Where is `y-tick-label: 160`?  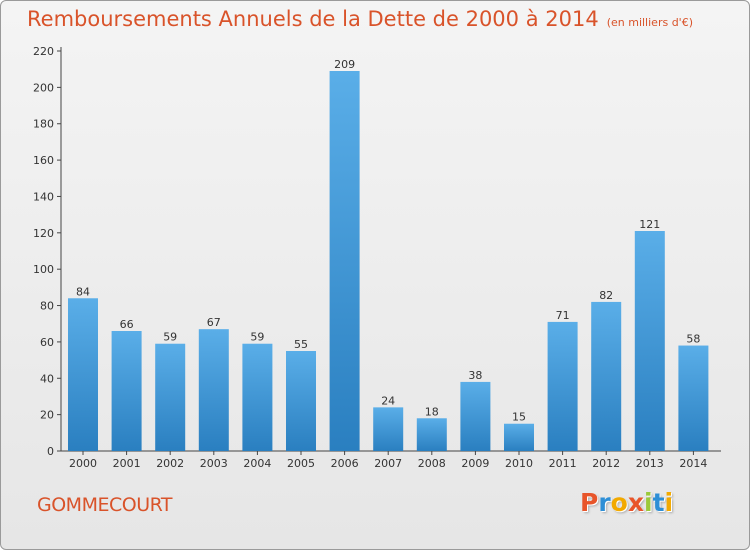
y-tick-label: 160 is located at coordinates (43, 160).